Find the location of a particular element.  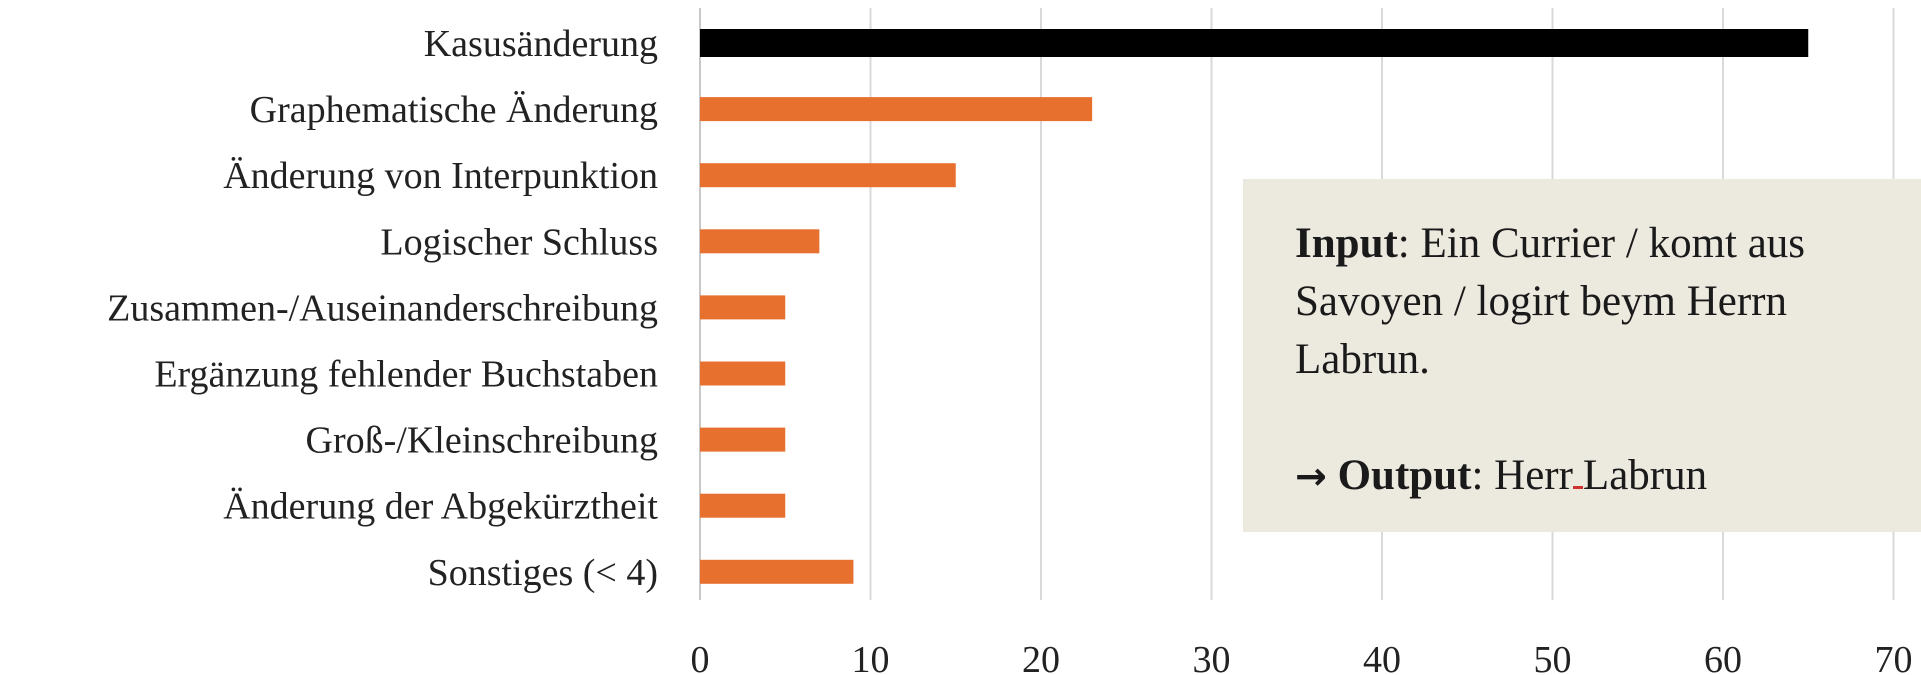

x-tick-label: 40 is located at coordinates (1382, 657).